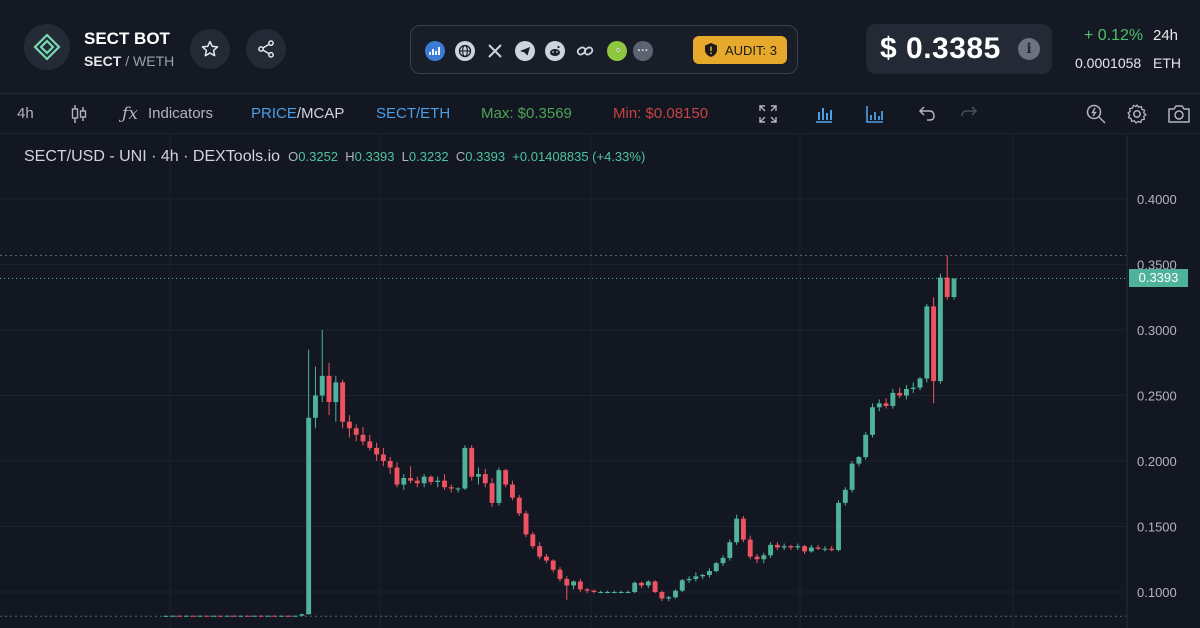  What do you see at coordinates (661, 113) in the screenshot?
I see `min-price-toggle: Min: $0.08150` at bounding box center [661, 113].